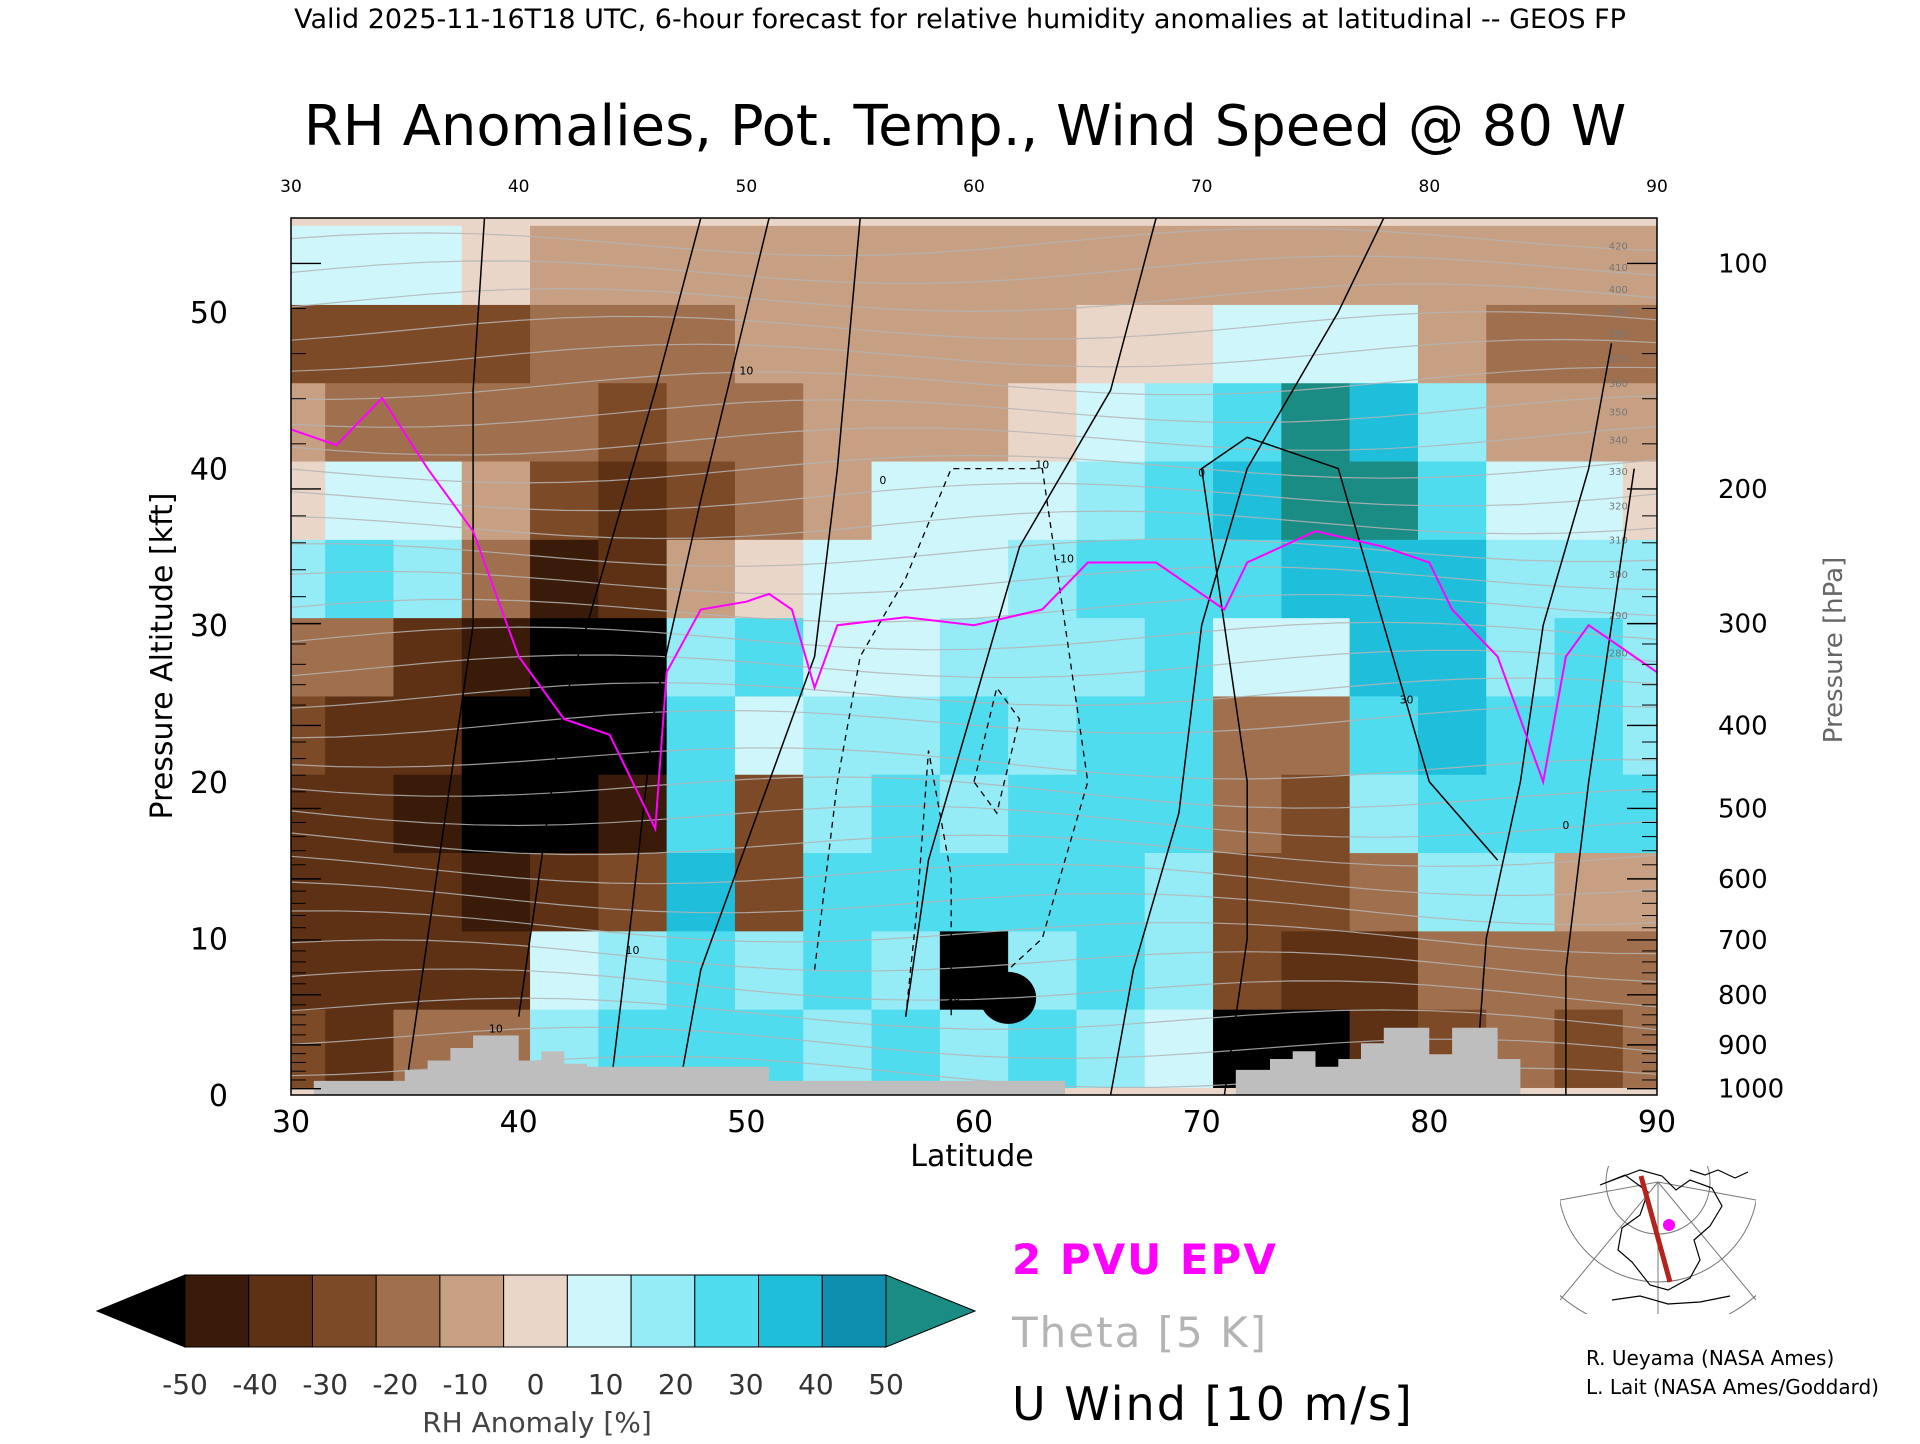  Describe the element at coordinates (209, 705) in the screenshot. I see `y-axis-left: 0 10 20 30 40 50` at that location.